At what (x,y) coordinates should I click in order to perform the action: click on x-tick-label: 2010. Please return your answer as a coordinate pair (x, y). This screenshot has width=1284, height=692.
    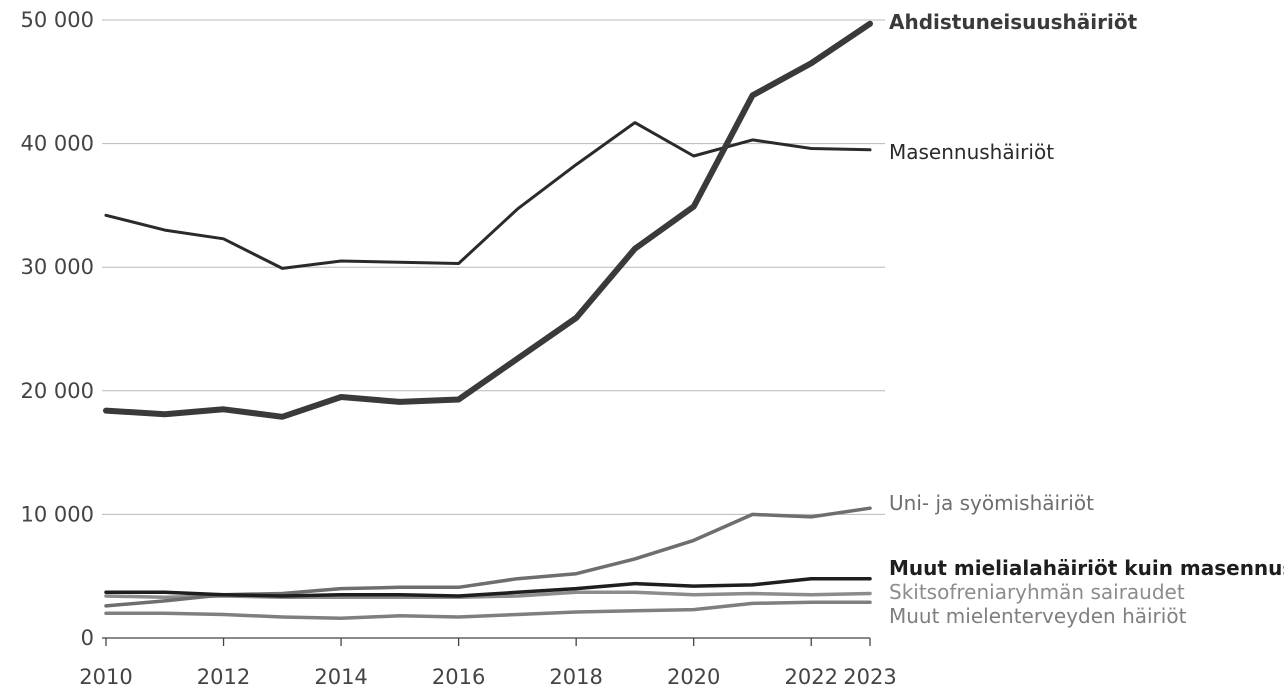
    Looking at the image, I should click on (105, 677).